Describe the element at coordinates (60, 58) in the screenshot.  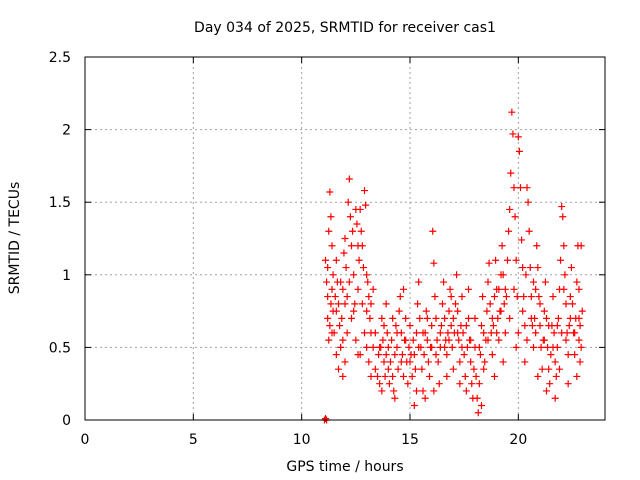
I see `y-tick-label: 2.5` at that location.